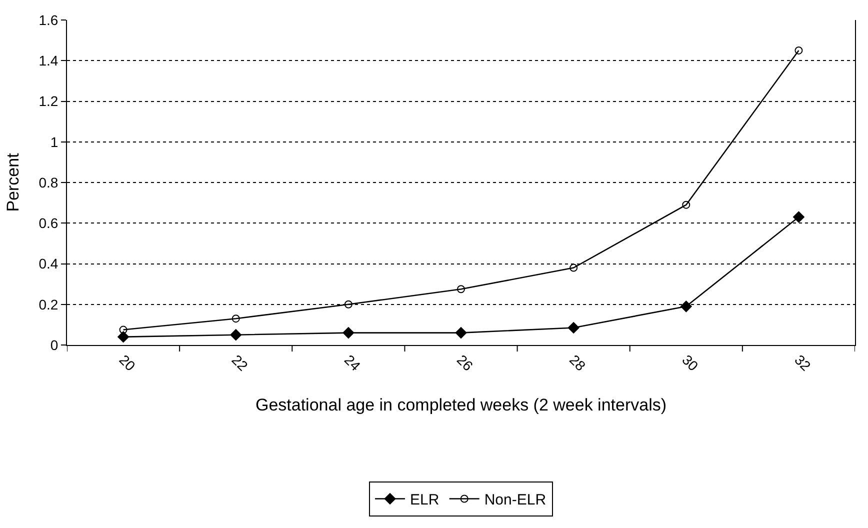 The height and width of the screenshot is (528, 868). I want to click on y-tick-label: 0.2, so click(48, 304).